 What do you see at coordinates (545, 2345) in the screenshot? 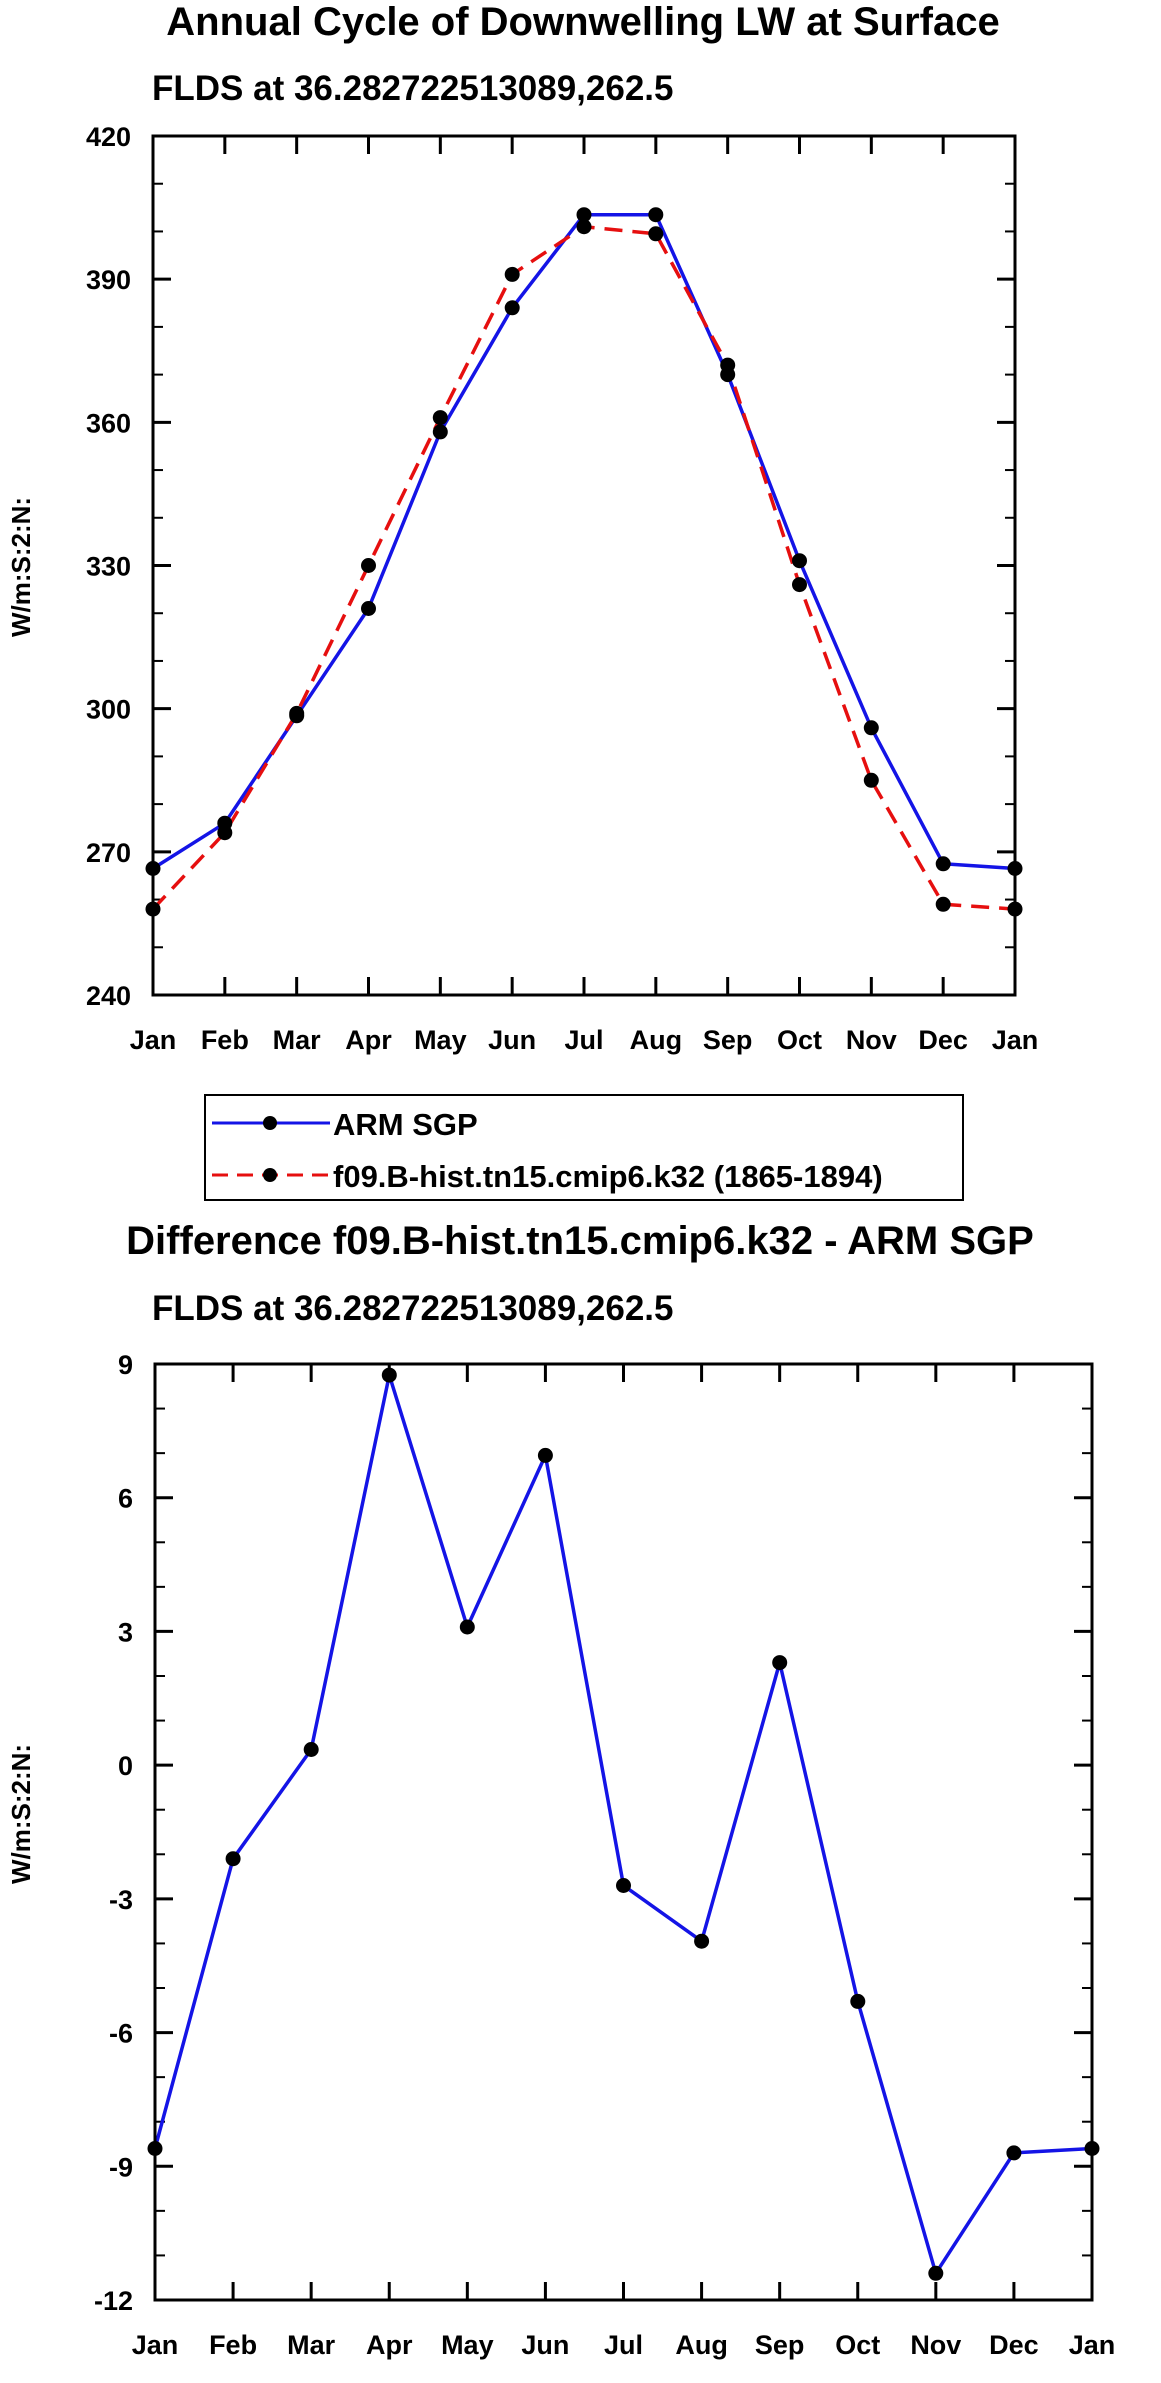
I see `chart-2-x-tick-label: Jun` at bounding box center [545, 2345].